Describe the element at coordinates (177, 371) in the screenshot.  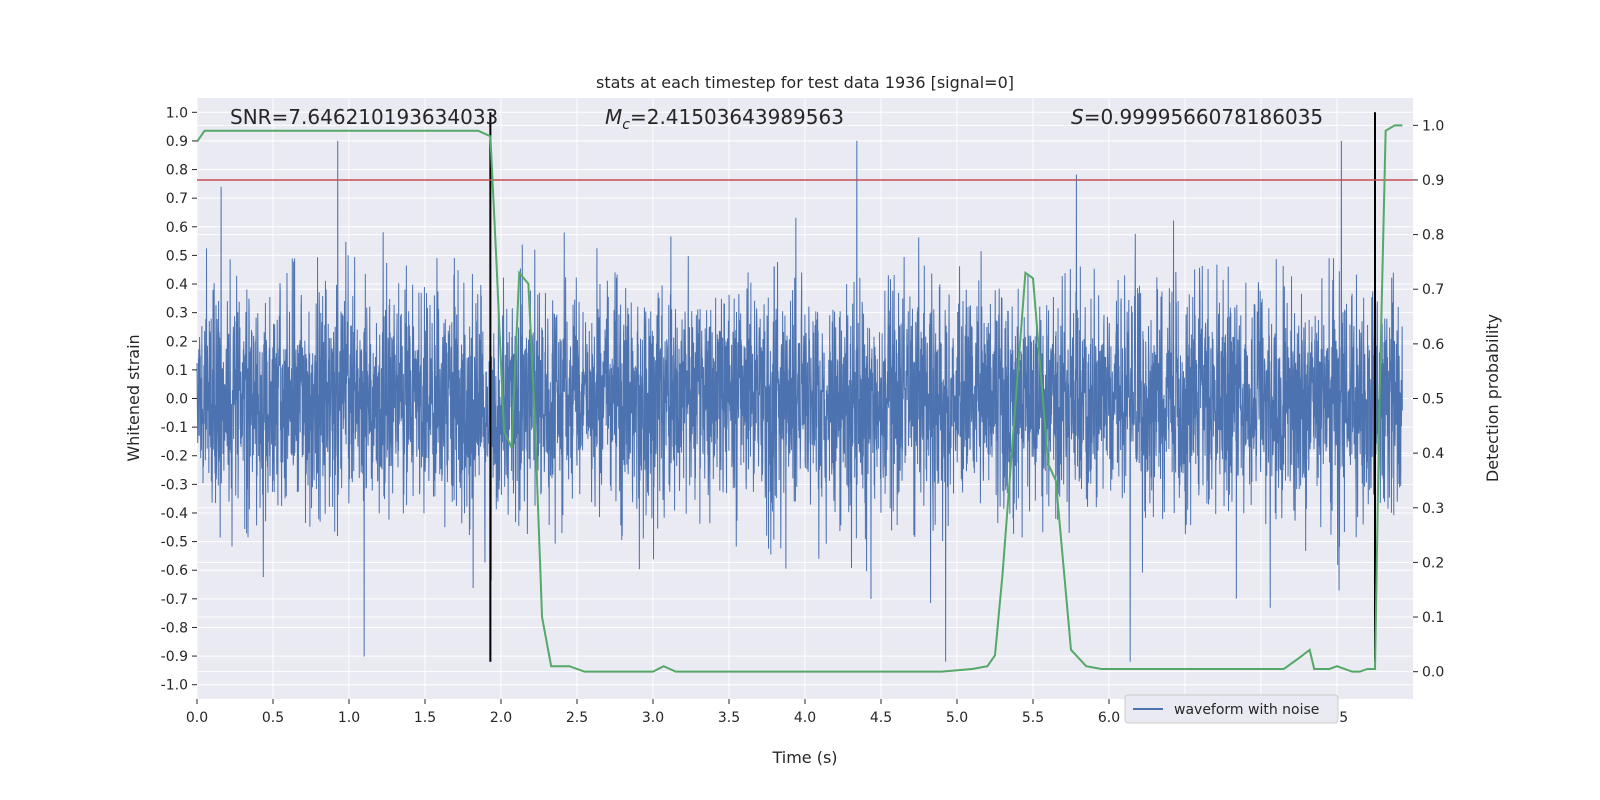
I see `y-tick-label: 0.1` at that location.